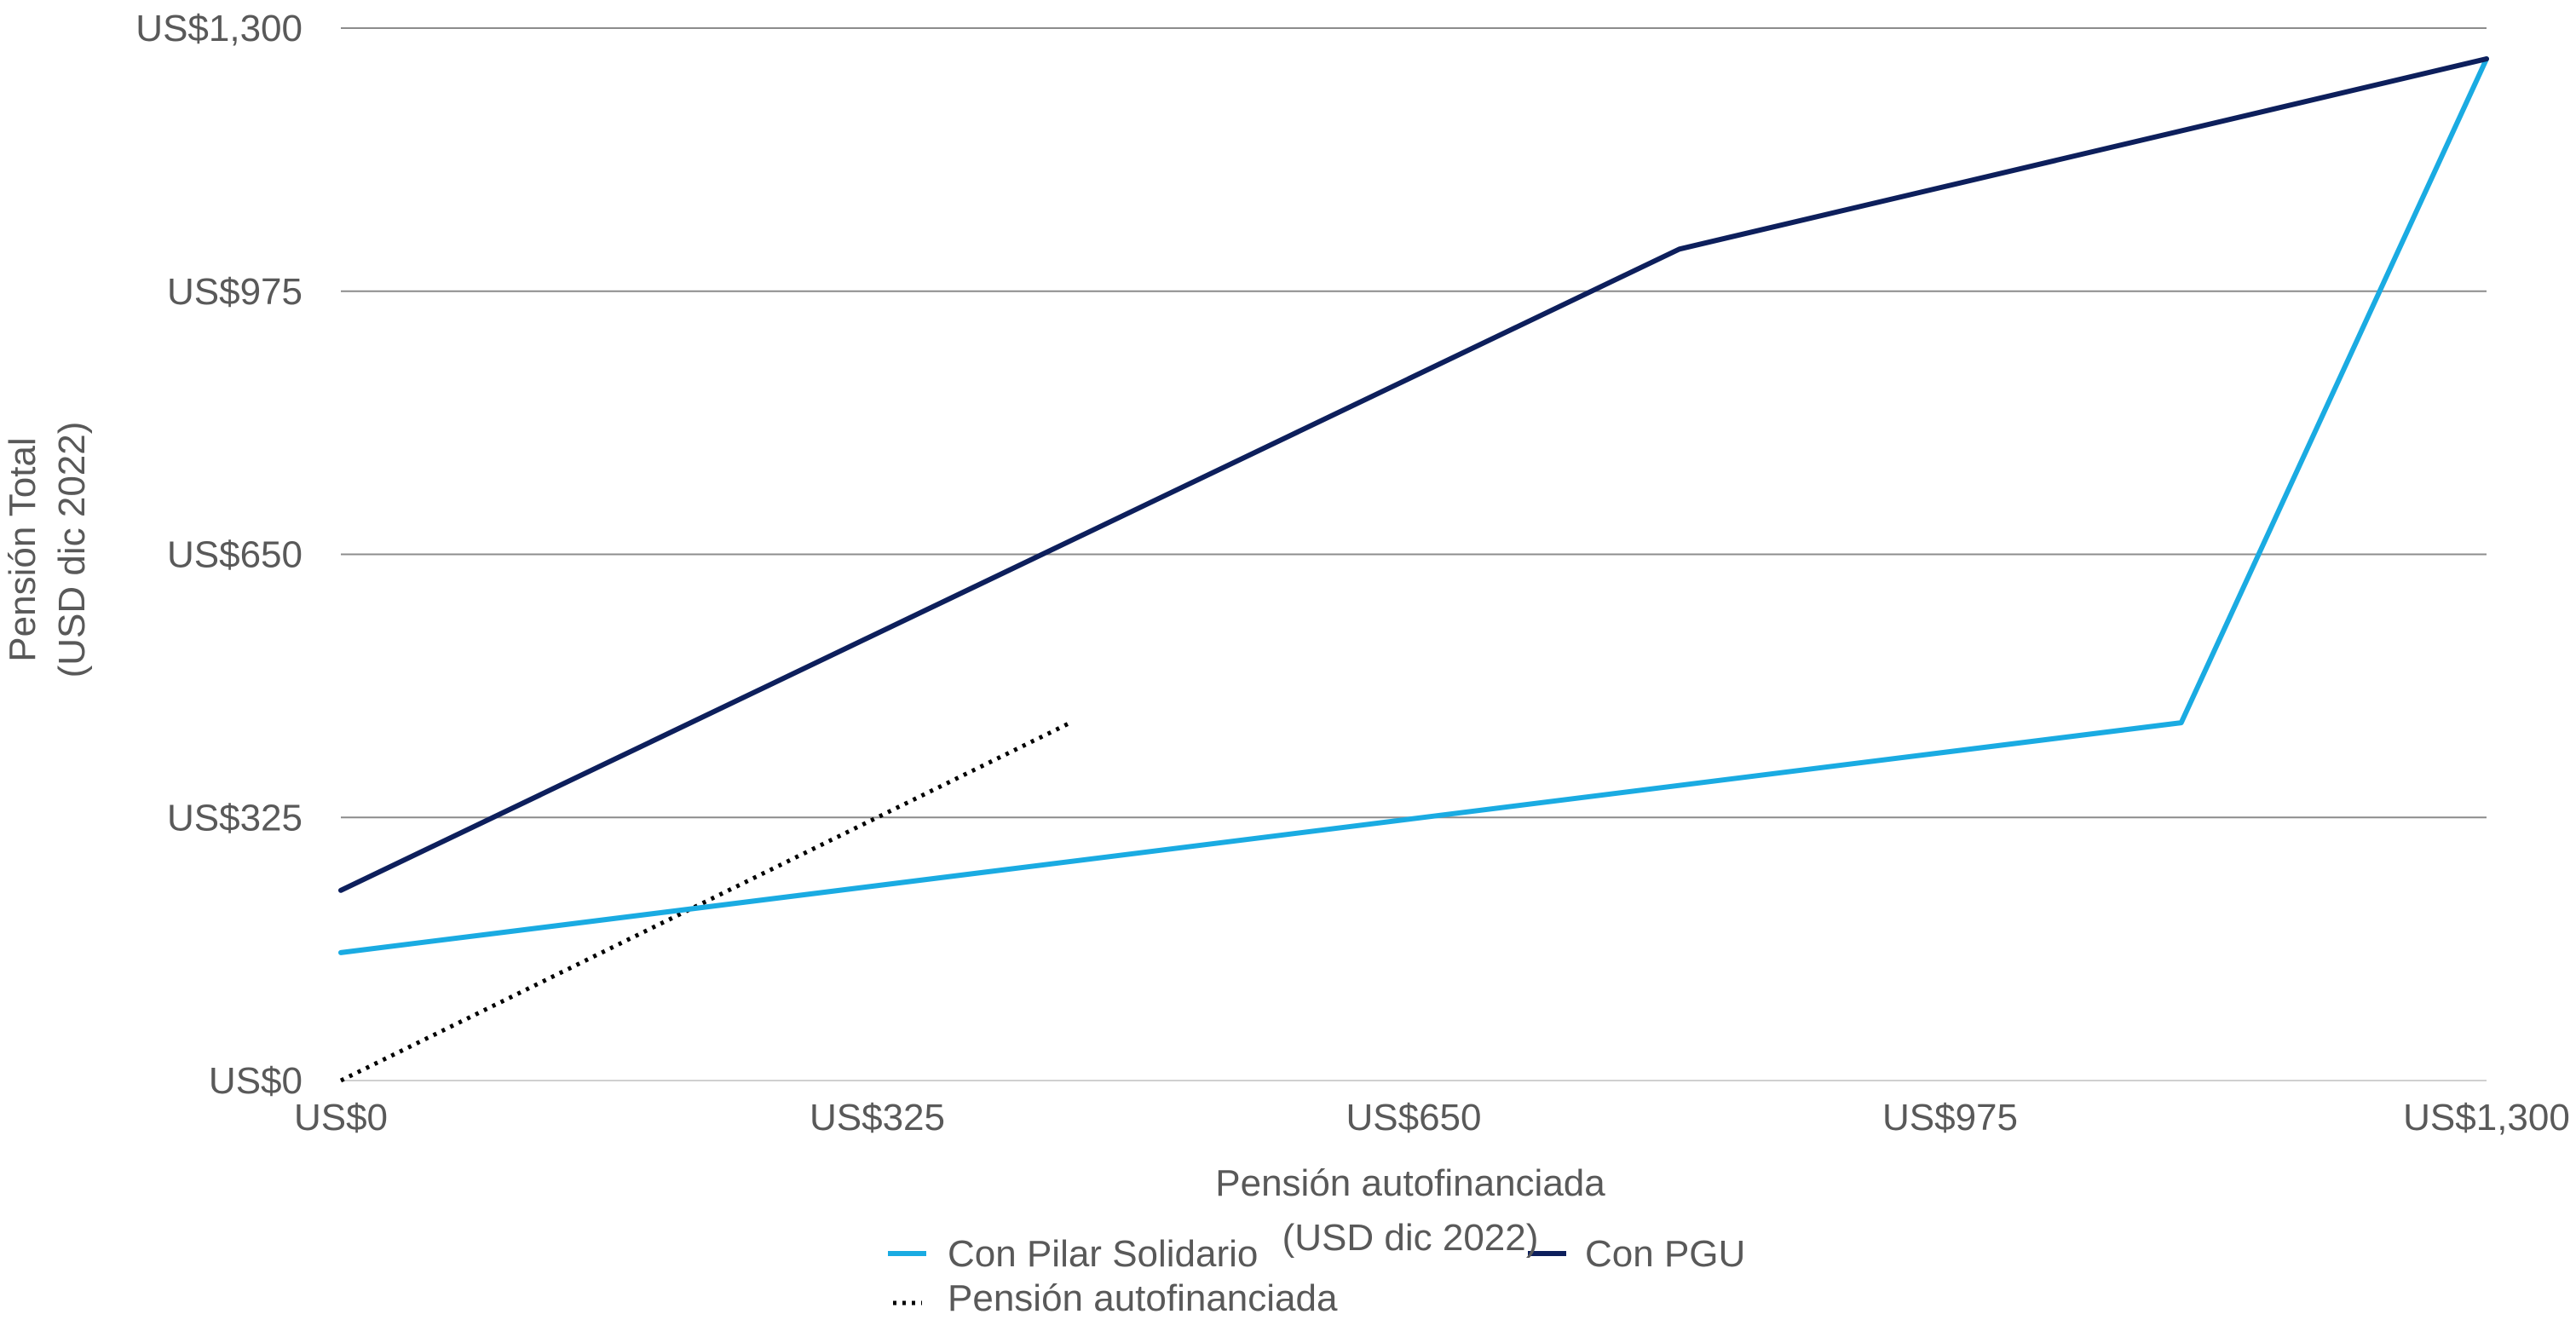 The image size is (2576, 1320). I want to click on y-tick-labels: US$0 US$325 US$650 US$975 US$1,300, so click(219, 555).